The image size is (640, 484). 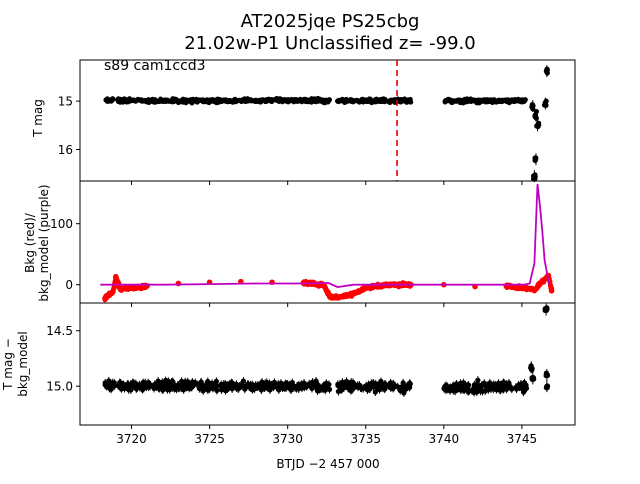 What do you see at coordinates (209, 439) in the screenshot?
I see `bottom-panel-xtick-label: 3725` at bounding box center [209, 439].